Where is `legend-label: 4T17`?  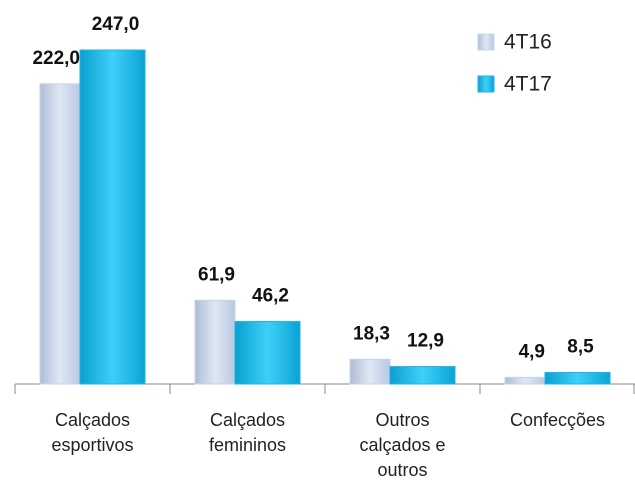
legend-label: 4T17 is located at coordinates (528, 84).